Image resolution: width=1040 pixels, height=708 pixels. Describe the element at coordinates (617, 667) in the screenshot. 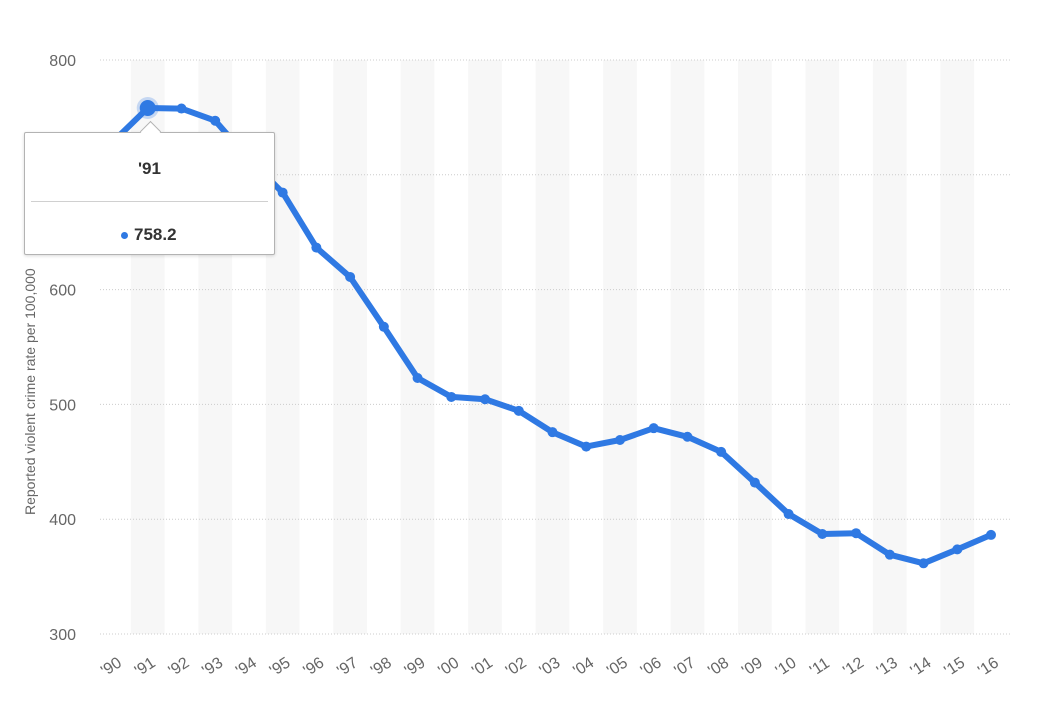

I see `x-tick-label: '05` at that location.